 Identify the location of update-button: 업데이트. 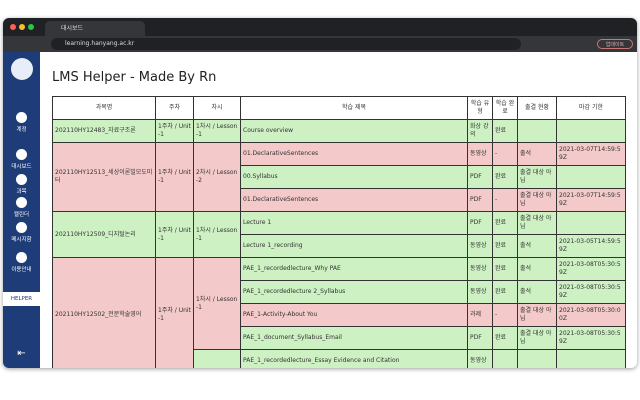
(615, 44).